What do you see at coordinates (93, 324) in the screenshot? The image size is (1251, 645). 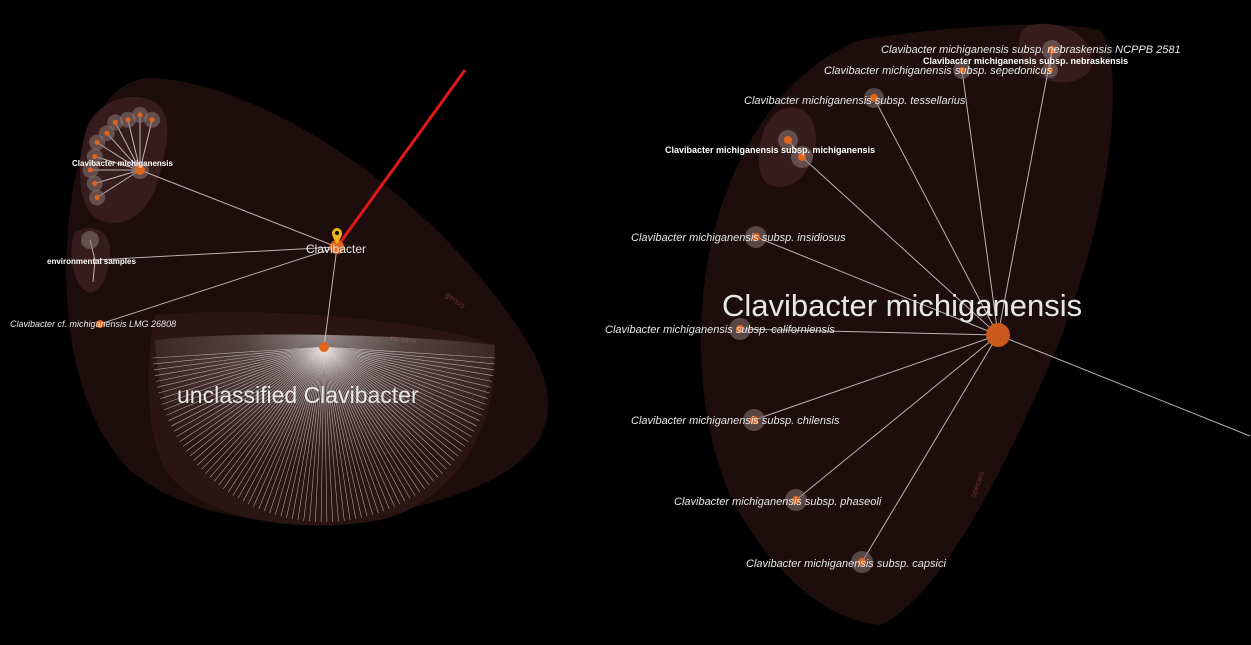 I see `strain-label: Clavibacter cf. michiganensis LMG 26808` at bounding box center [93, 324].